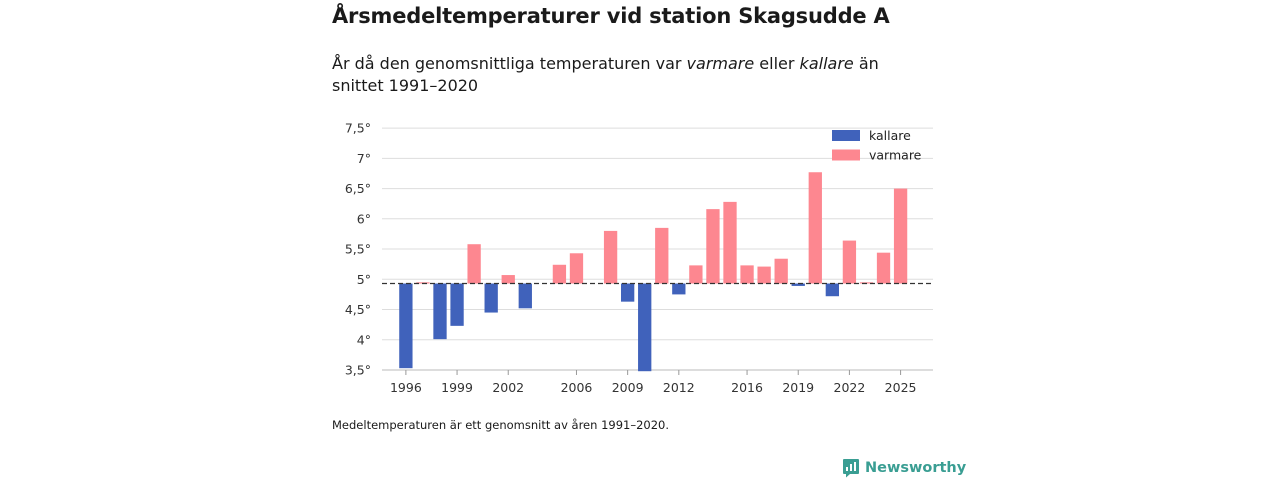  Describe the element at coordinates (832, 290) in the screenshot. I see `bar-2021` at that location.